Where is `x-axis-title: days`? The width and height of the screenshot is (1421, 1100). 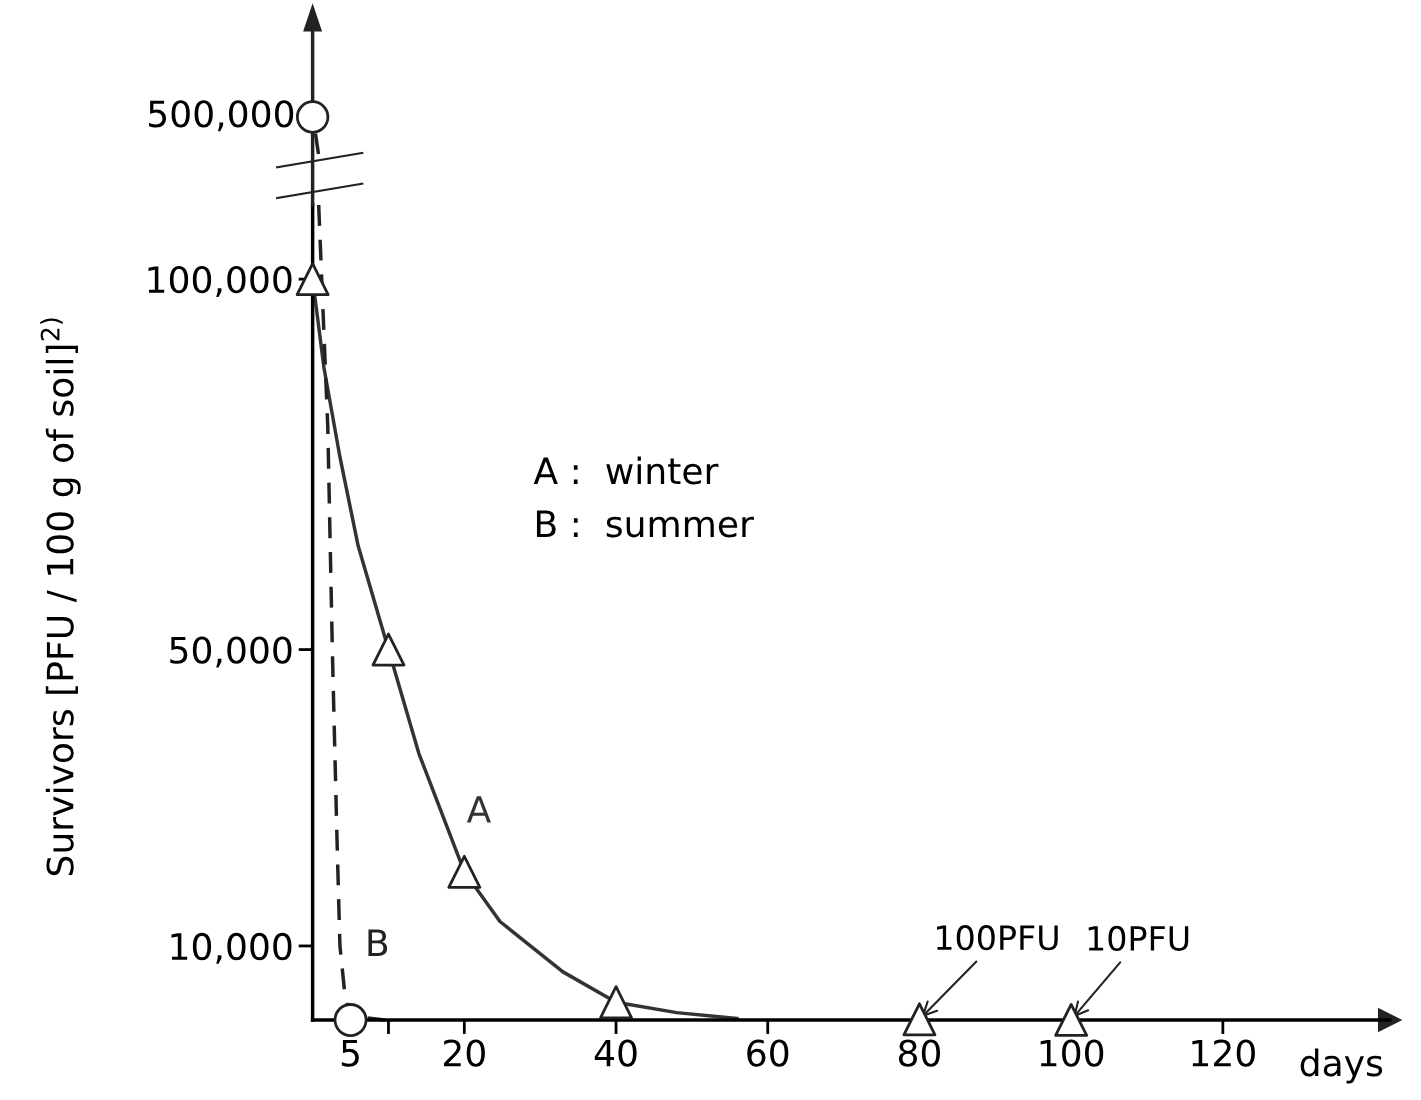 x-axis-title: days is located at coordinates (1341, 1066).